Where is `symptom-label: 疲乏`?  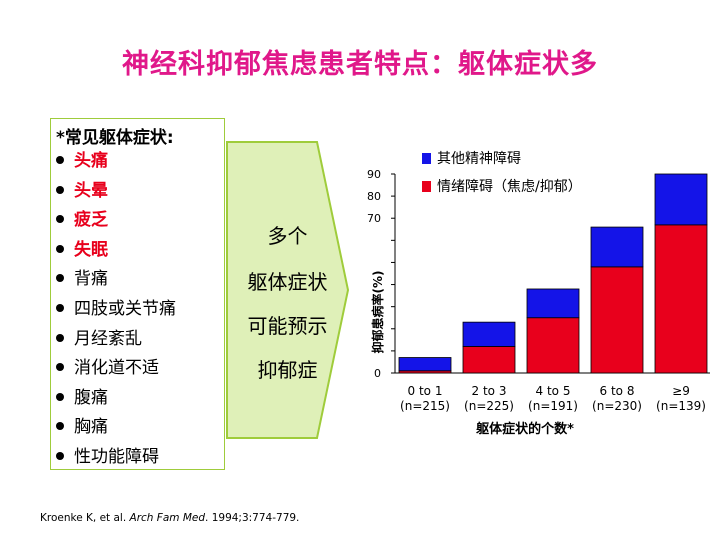 symptom-label: 疲乏 is located at coordinates (91, 220).